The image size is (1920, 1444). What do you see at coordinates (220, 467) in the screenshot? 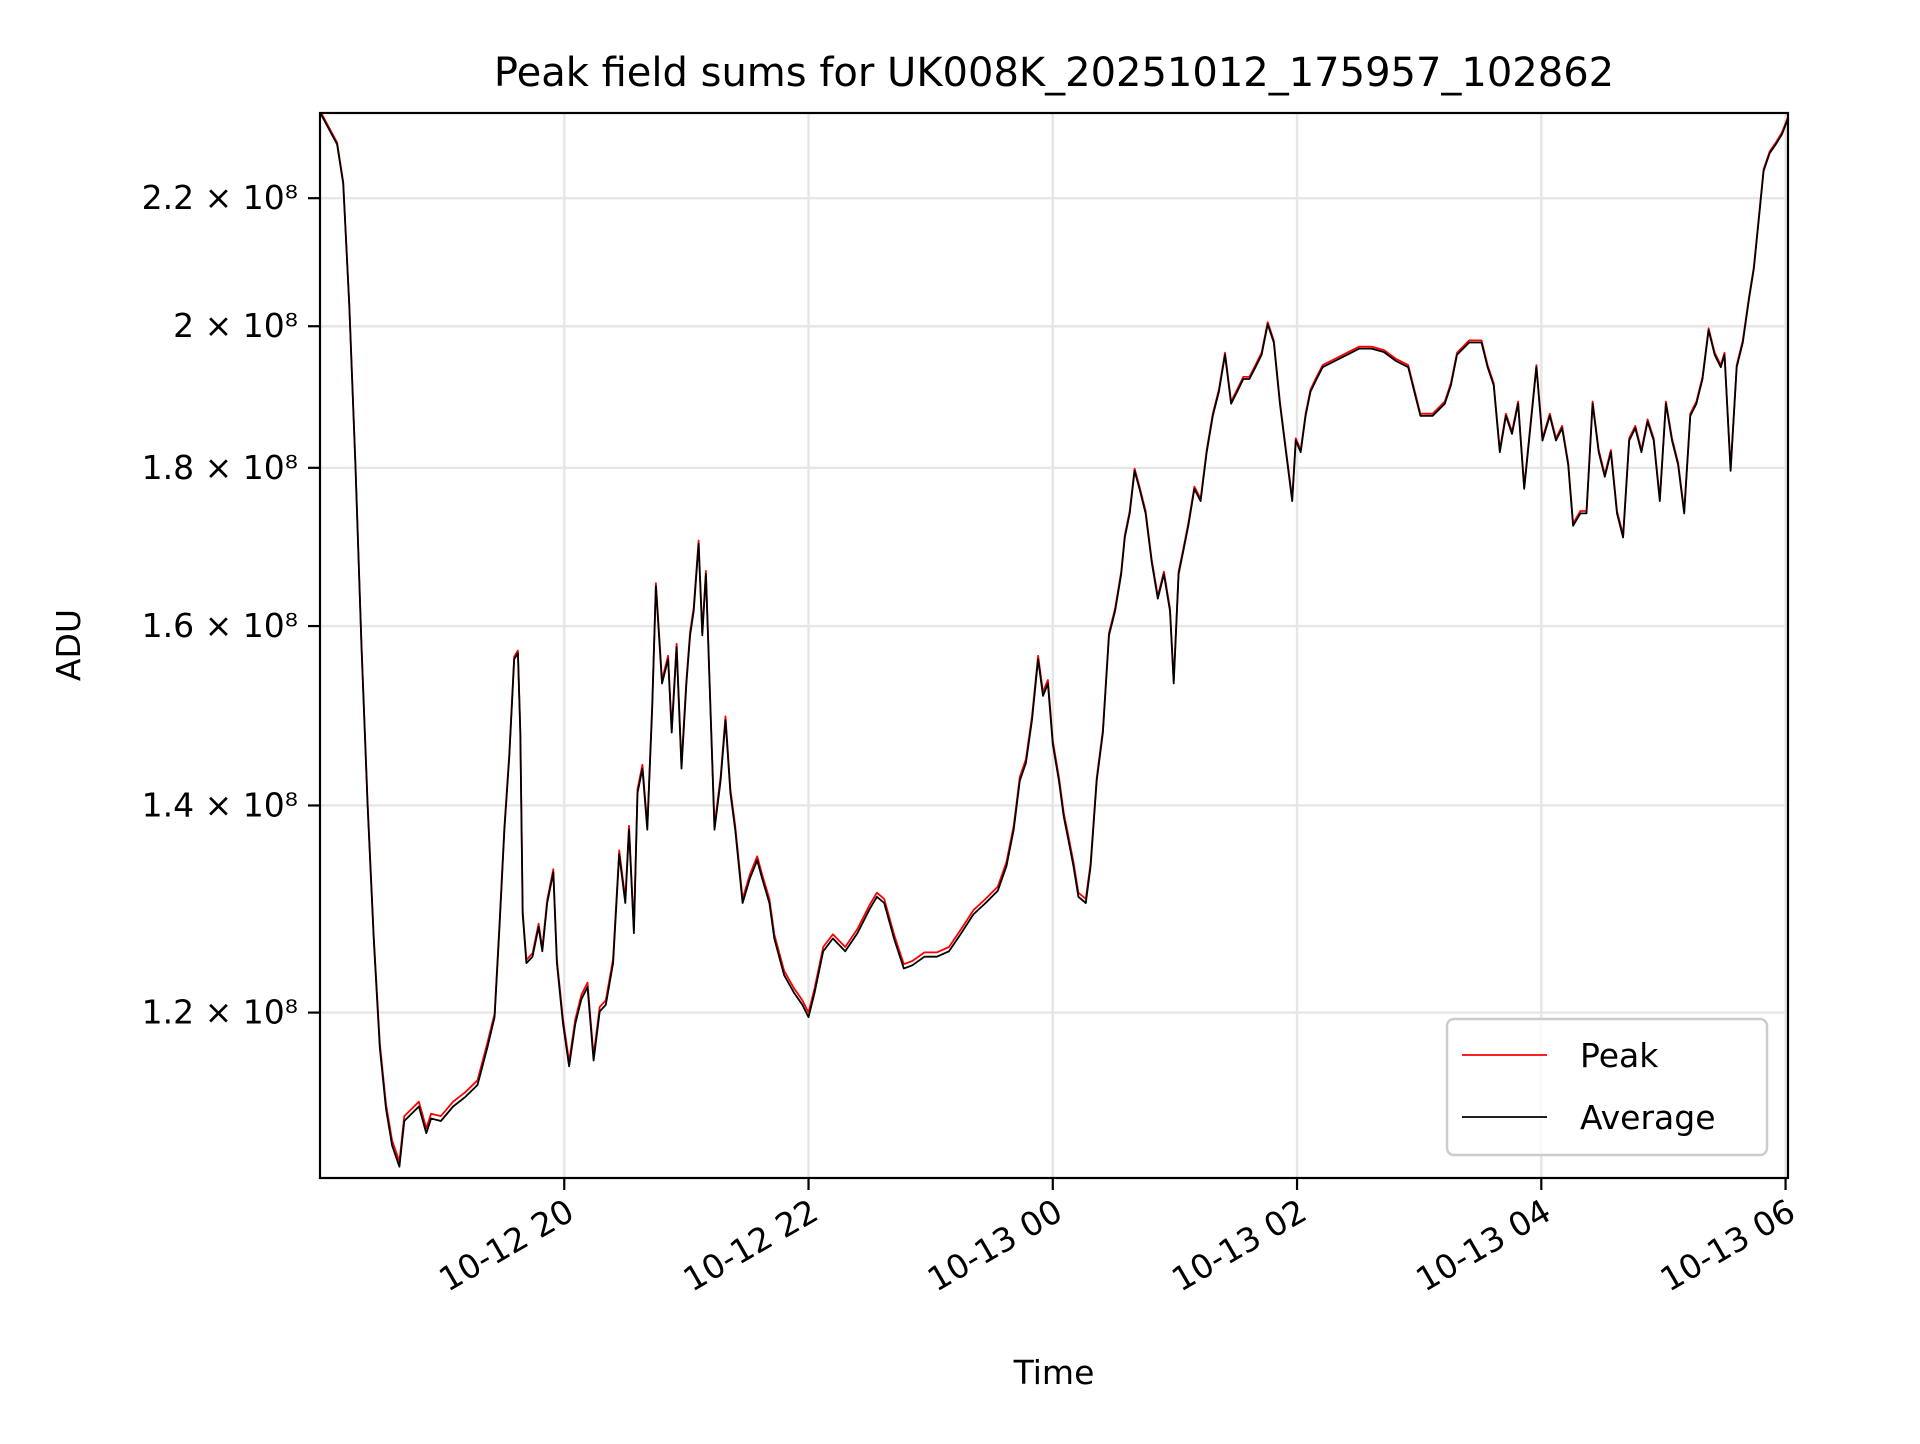
I see `y-tick-label: 1.8 × 10⁸` at bounding box center [220, 467].